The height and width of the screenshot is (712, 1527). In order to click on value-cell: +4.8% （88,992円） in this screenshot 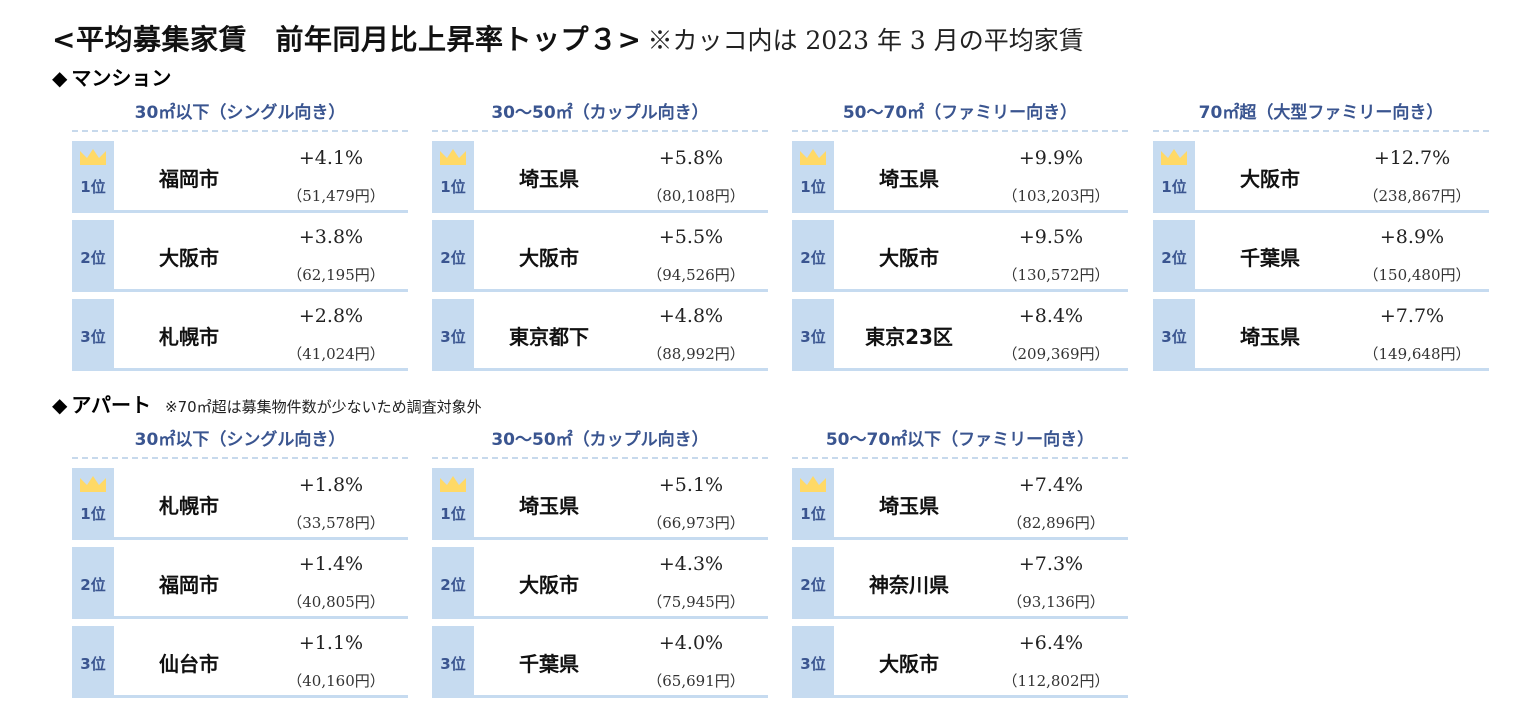, I will do `click(696, 333)`.